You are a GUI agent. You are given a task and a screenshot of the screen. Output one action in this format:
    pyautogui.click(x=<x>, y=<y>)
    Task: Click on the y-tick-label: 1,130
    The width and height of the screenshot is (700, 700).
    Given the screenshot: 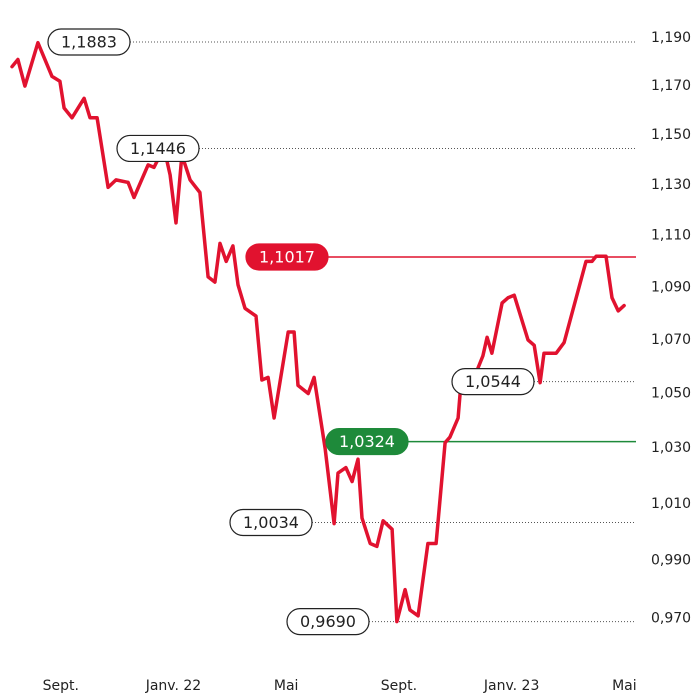 What is the action you would take?
    pyautogui.click(x=671, y=185)
    